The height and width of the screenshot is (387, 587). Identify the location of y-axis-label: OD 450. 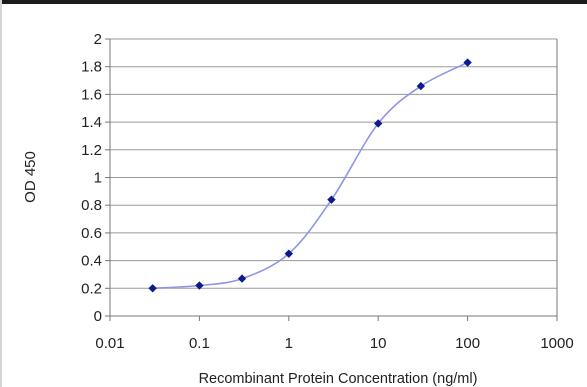
(30, 177).